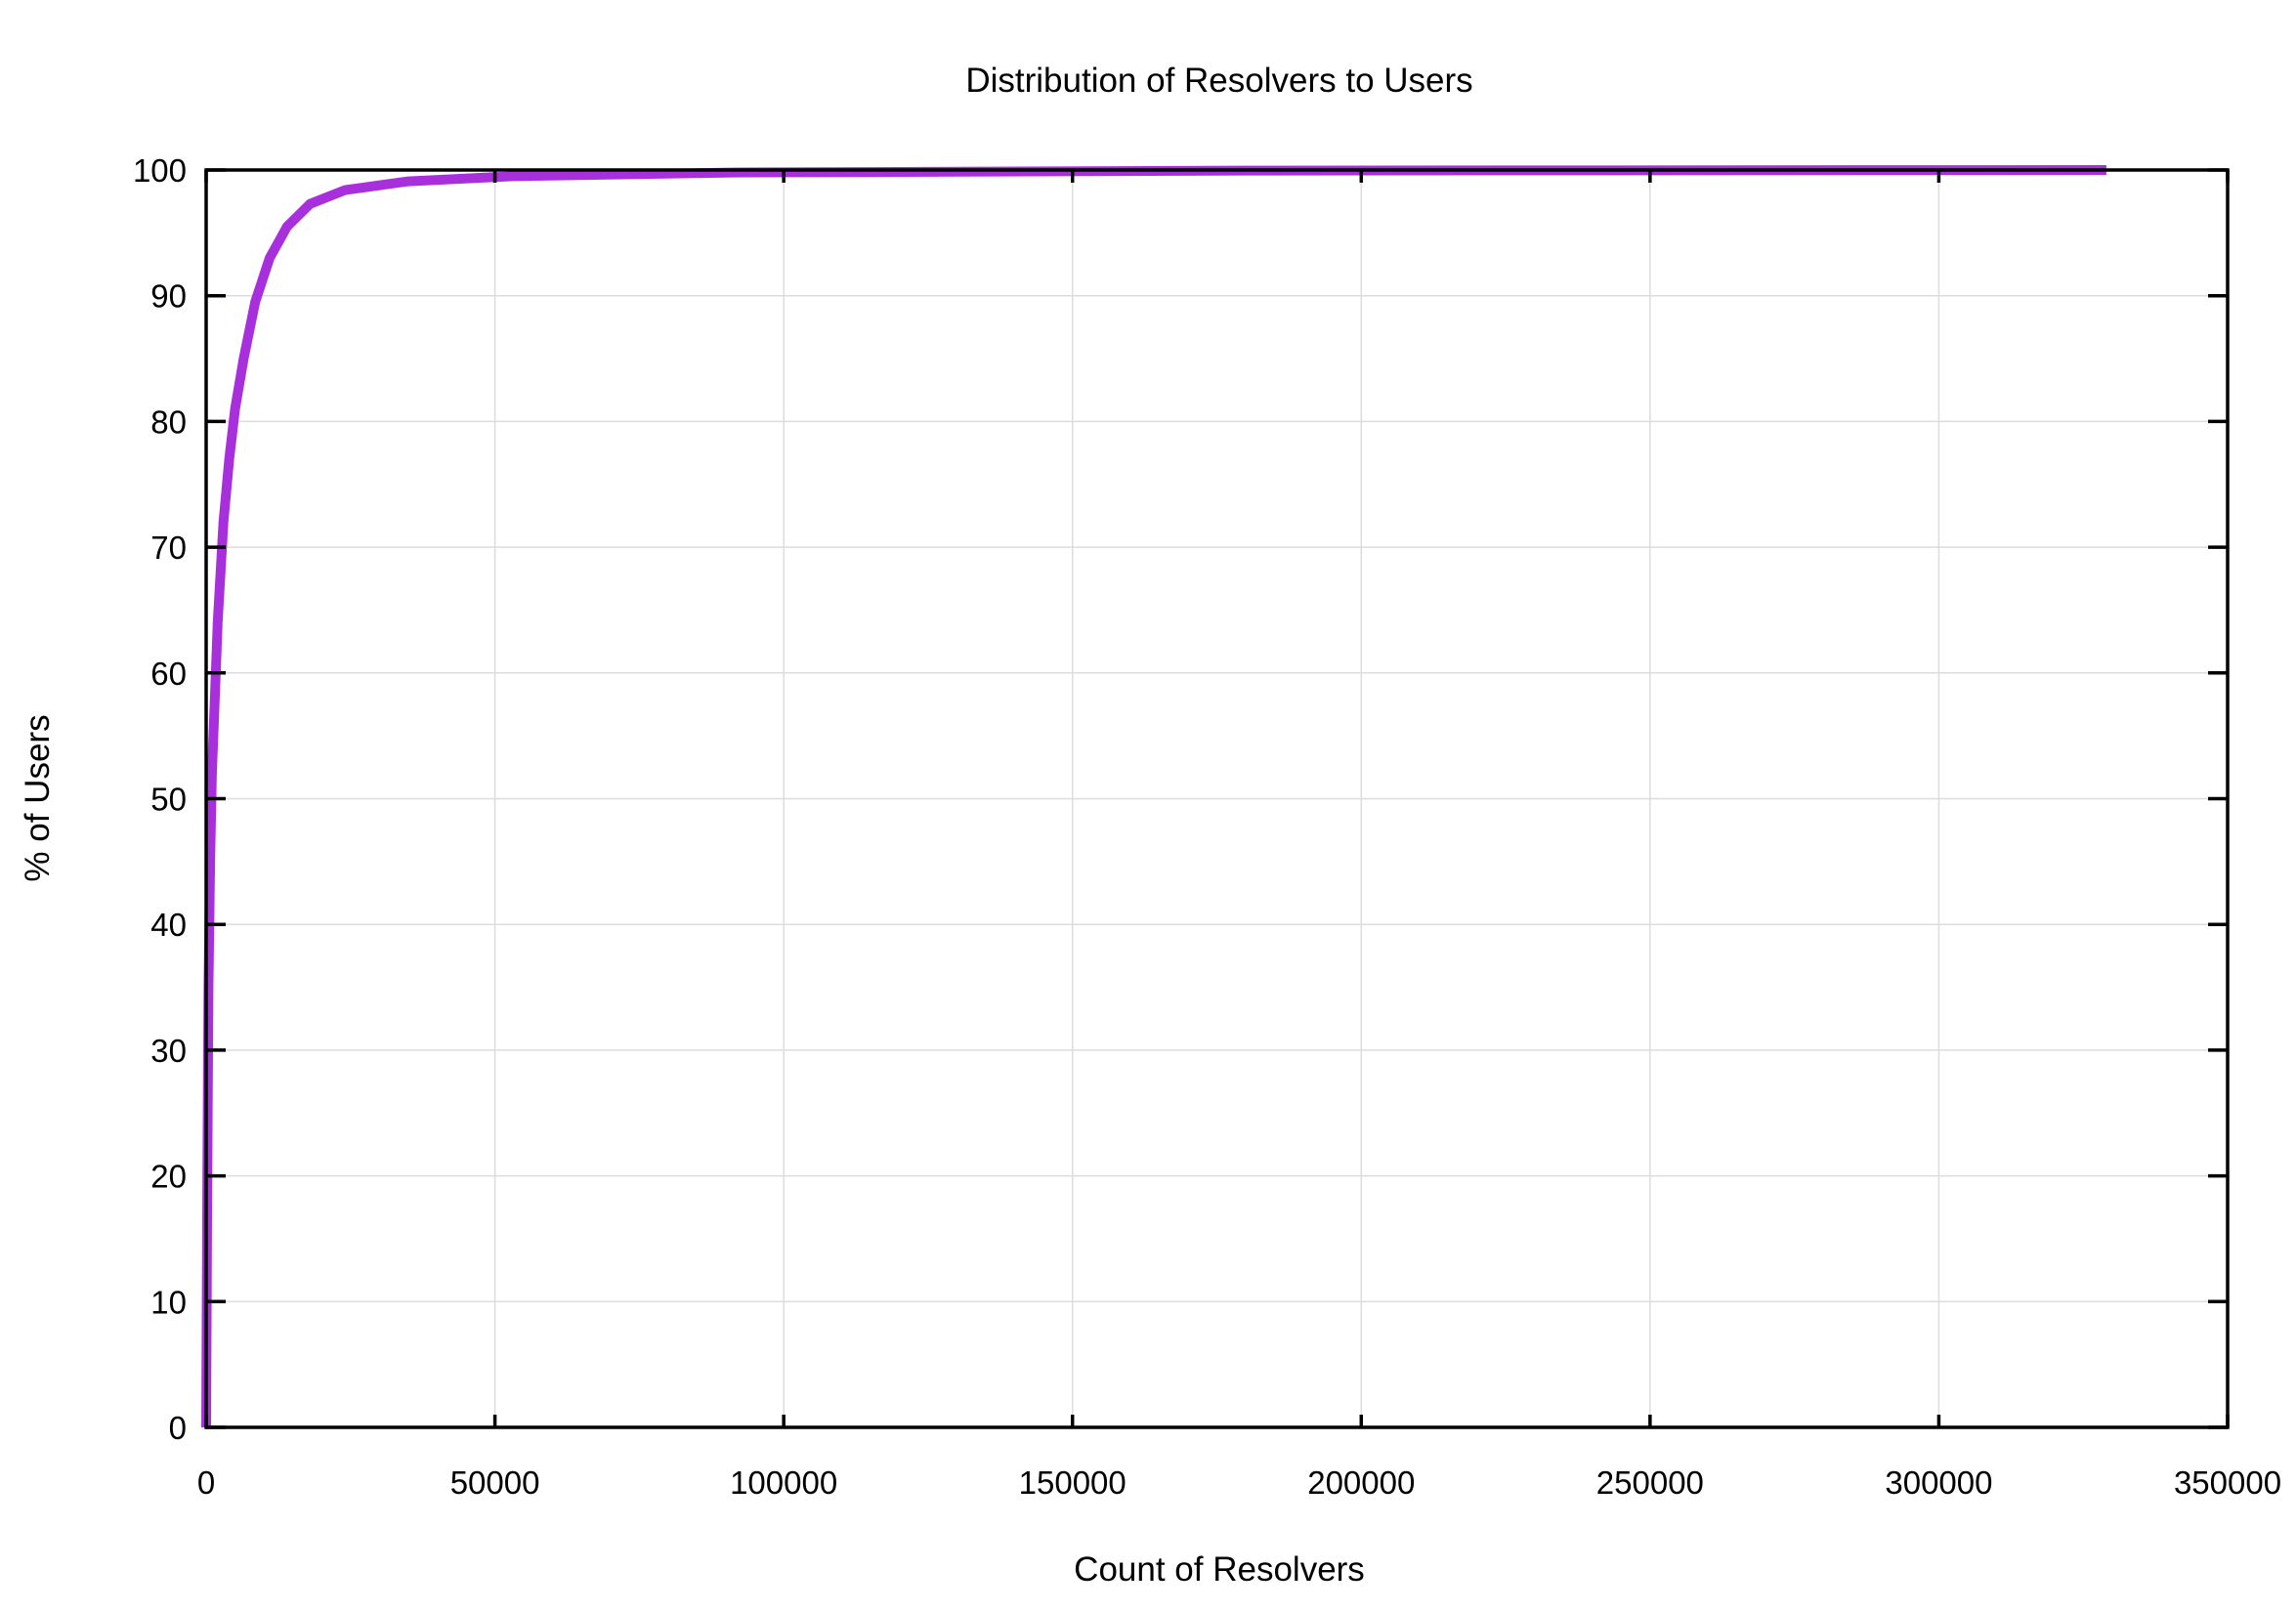 This screenshot has height=1612, width=2296. Describe the element at coordinates (169, 1051) in the screenshot. I see `y-tick-label: 30` at that location.